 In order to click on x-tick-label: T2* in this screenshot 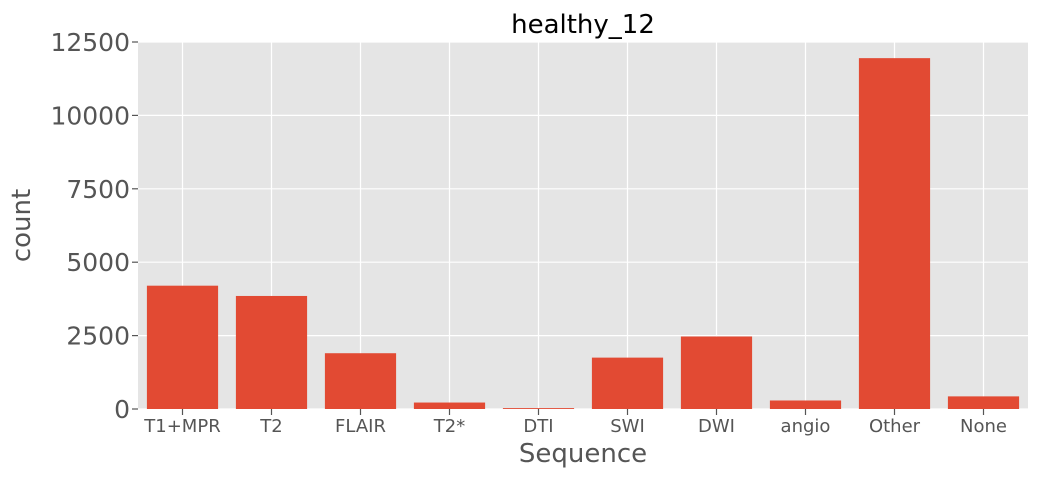, I will do `click(449, 426)`.